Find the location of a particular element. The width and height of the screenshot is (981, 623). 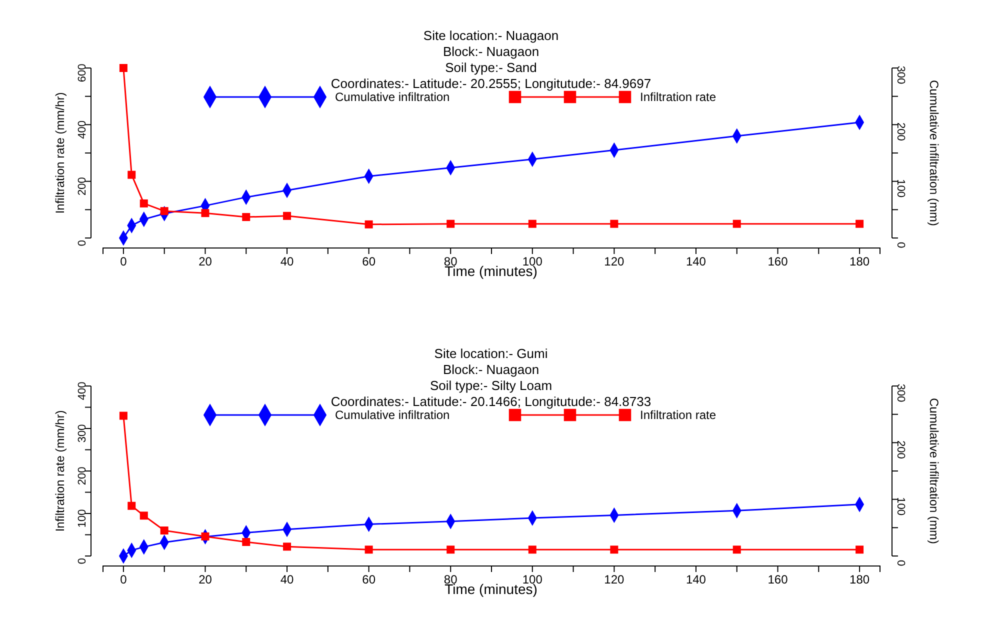

y-tick-label: 100 is located at coordinates (82, 518).